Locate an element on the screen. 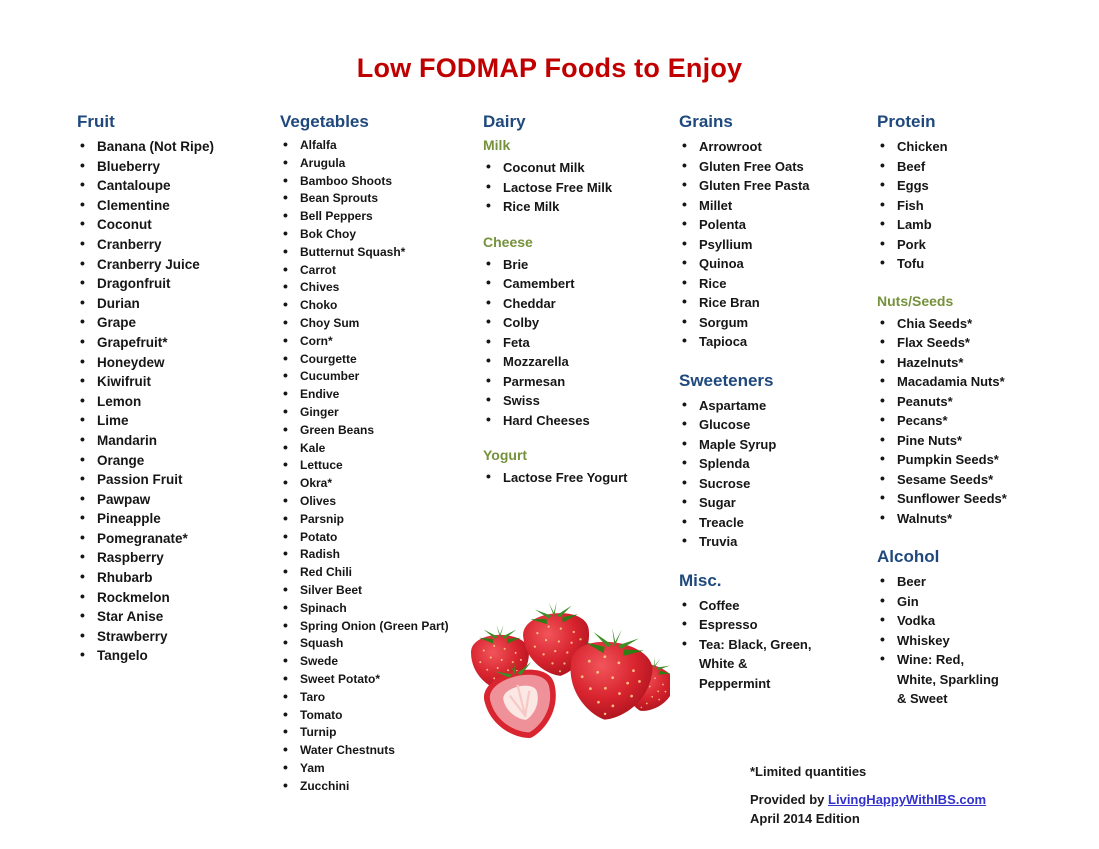  list-item-lactose-free-yogurt: Lactose Free Yogurt is located at coordinates (579, 477).